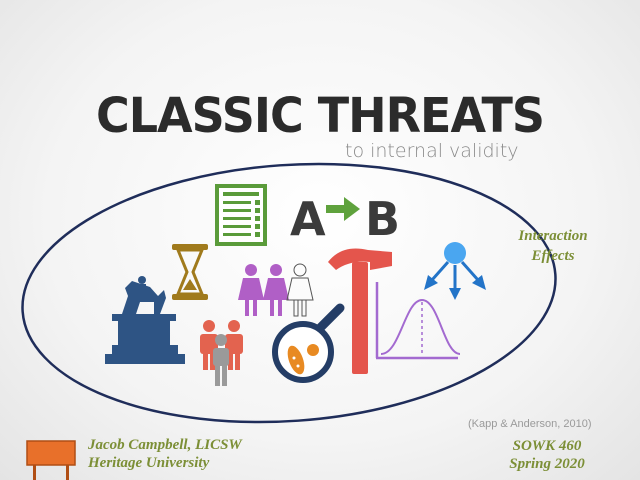  Describe the element at coordinates (382, 219) in the screenshot. I see `ab-letter-b: B` at that location.